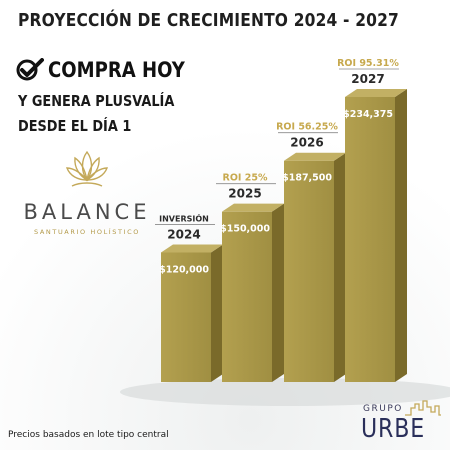 This screenshot has height=450, width=450. Describe the element at coordinates (285, 392) in the screenshot. I see `floor-shadow` at that location.